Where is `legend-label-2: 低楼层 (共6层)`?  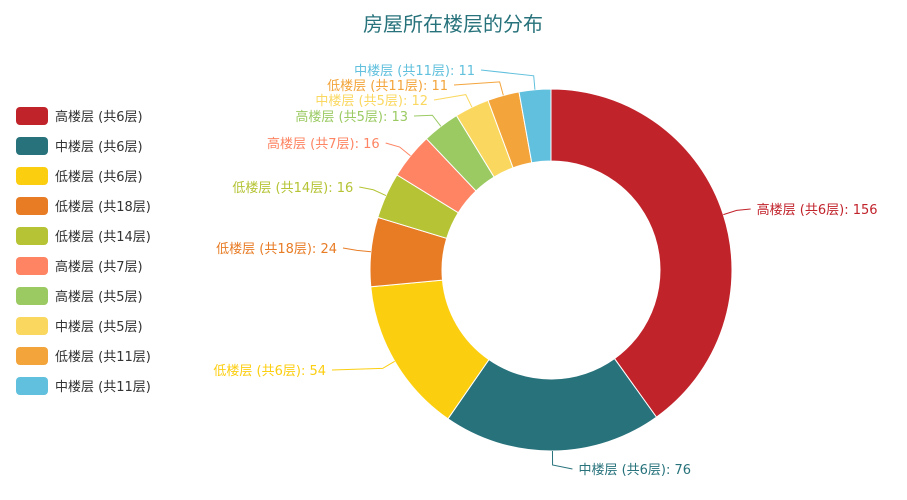
legend-label-2: 低楼层 (共6层) is located at coordinates (99, 177).